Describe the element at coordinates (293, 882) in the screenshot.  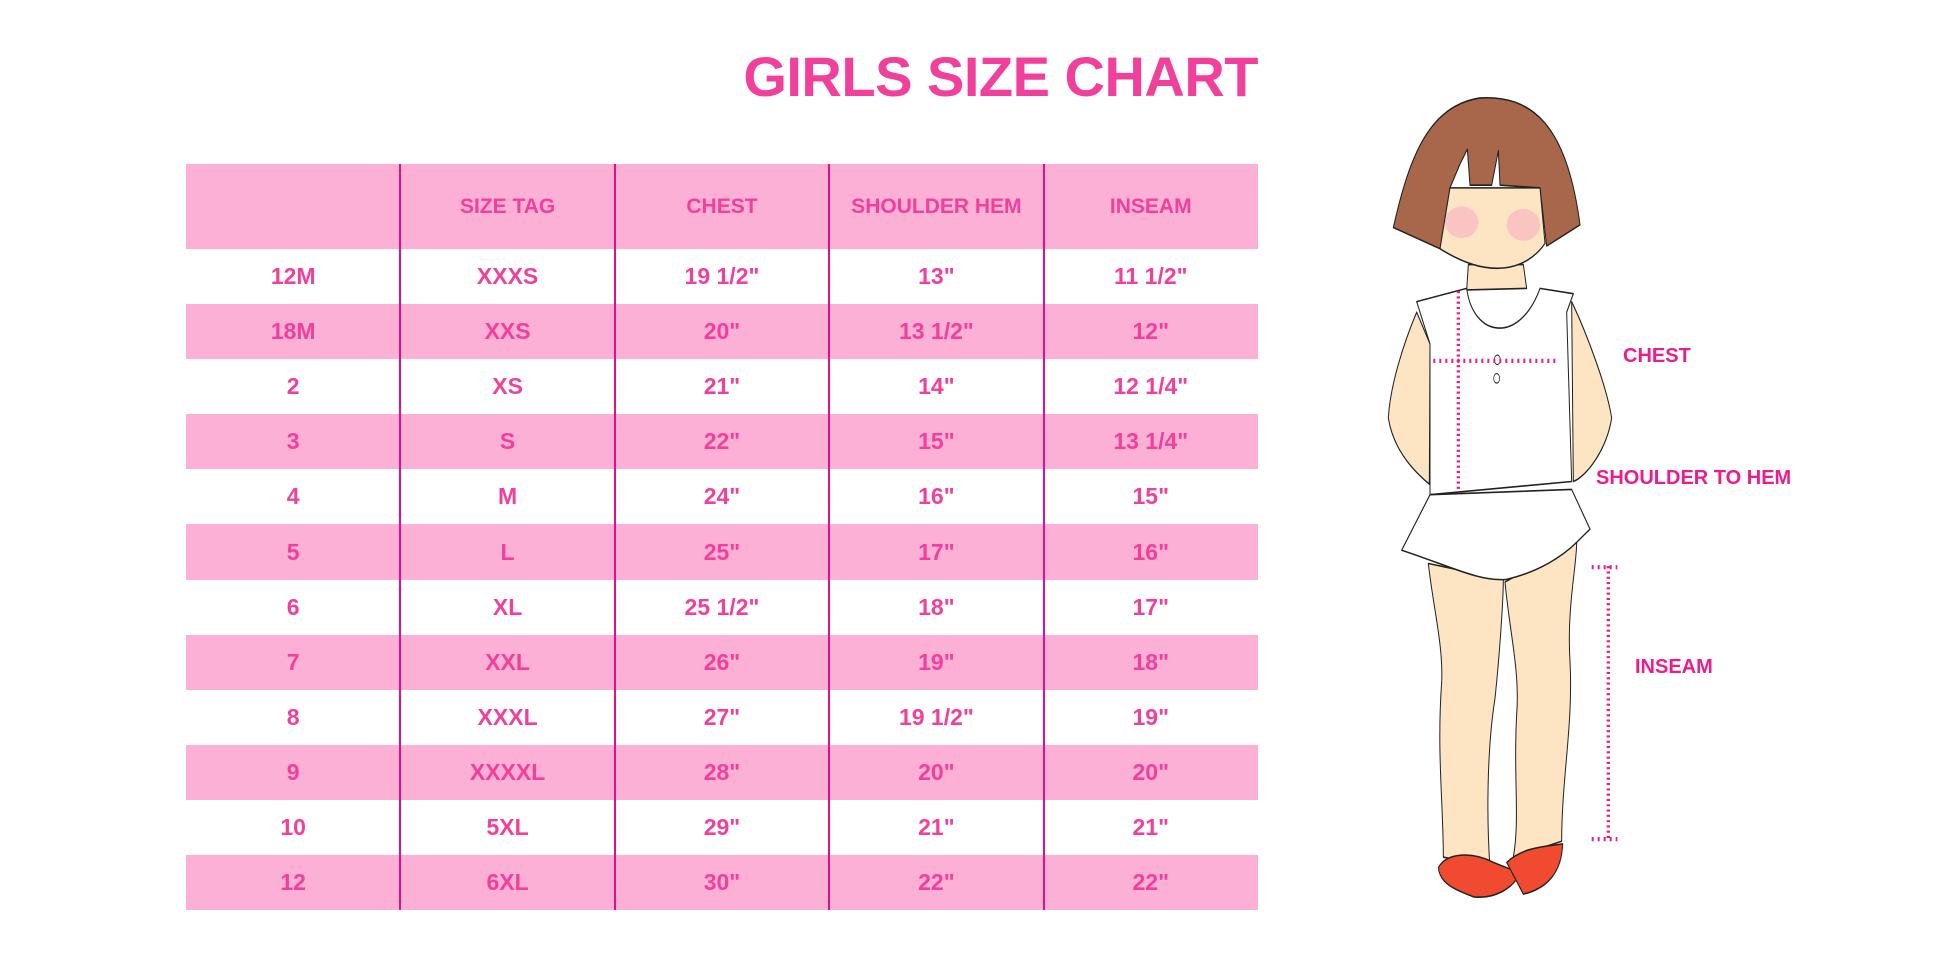
I see `table-cell: 12` at that location.